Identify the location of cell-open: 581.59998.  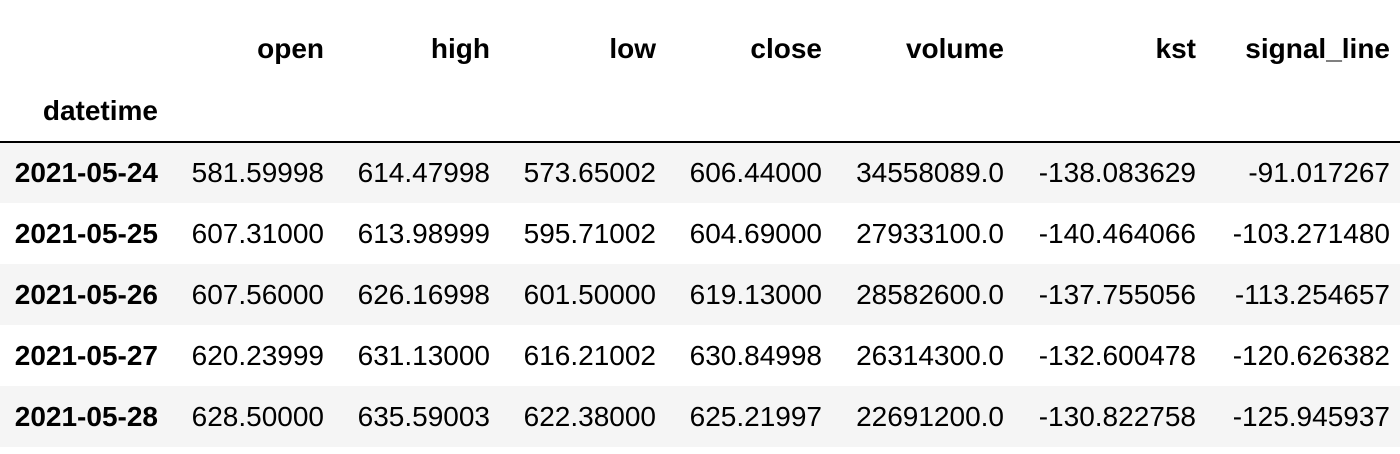
(257, 172).